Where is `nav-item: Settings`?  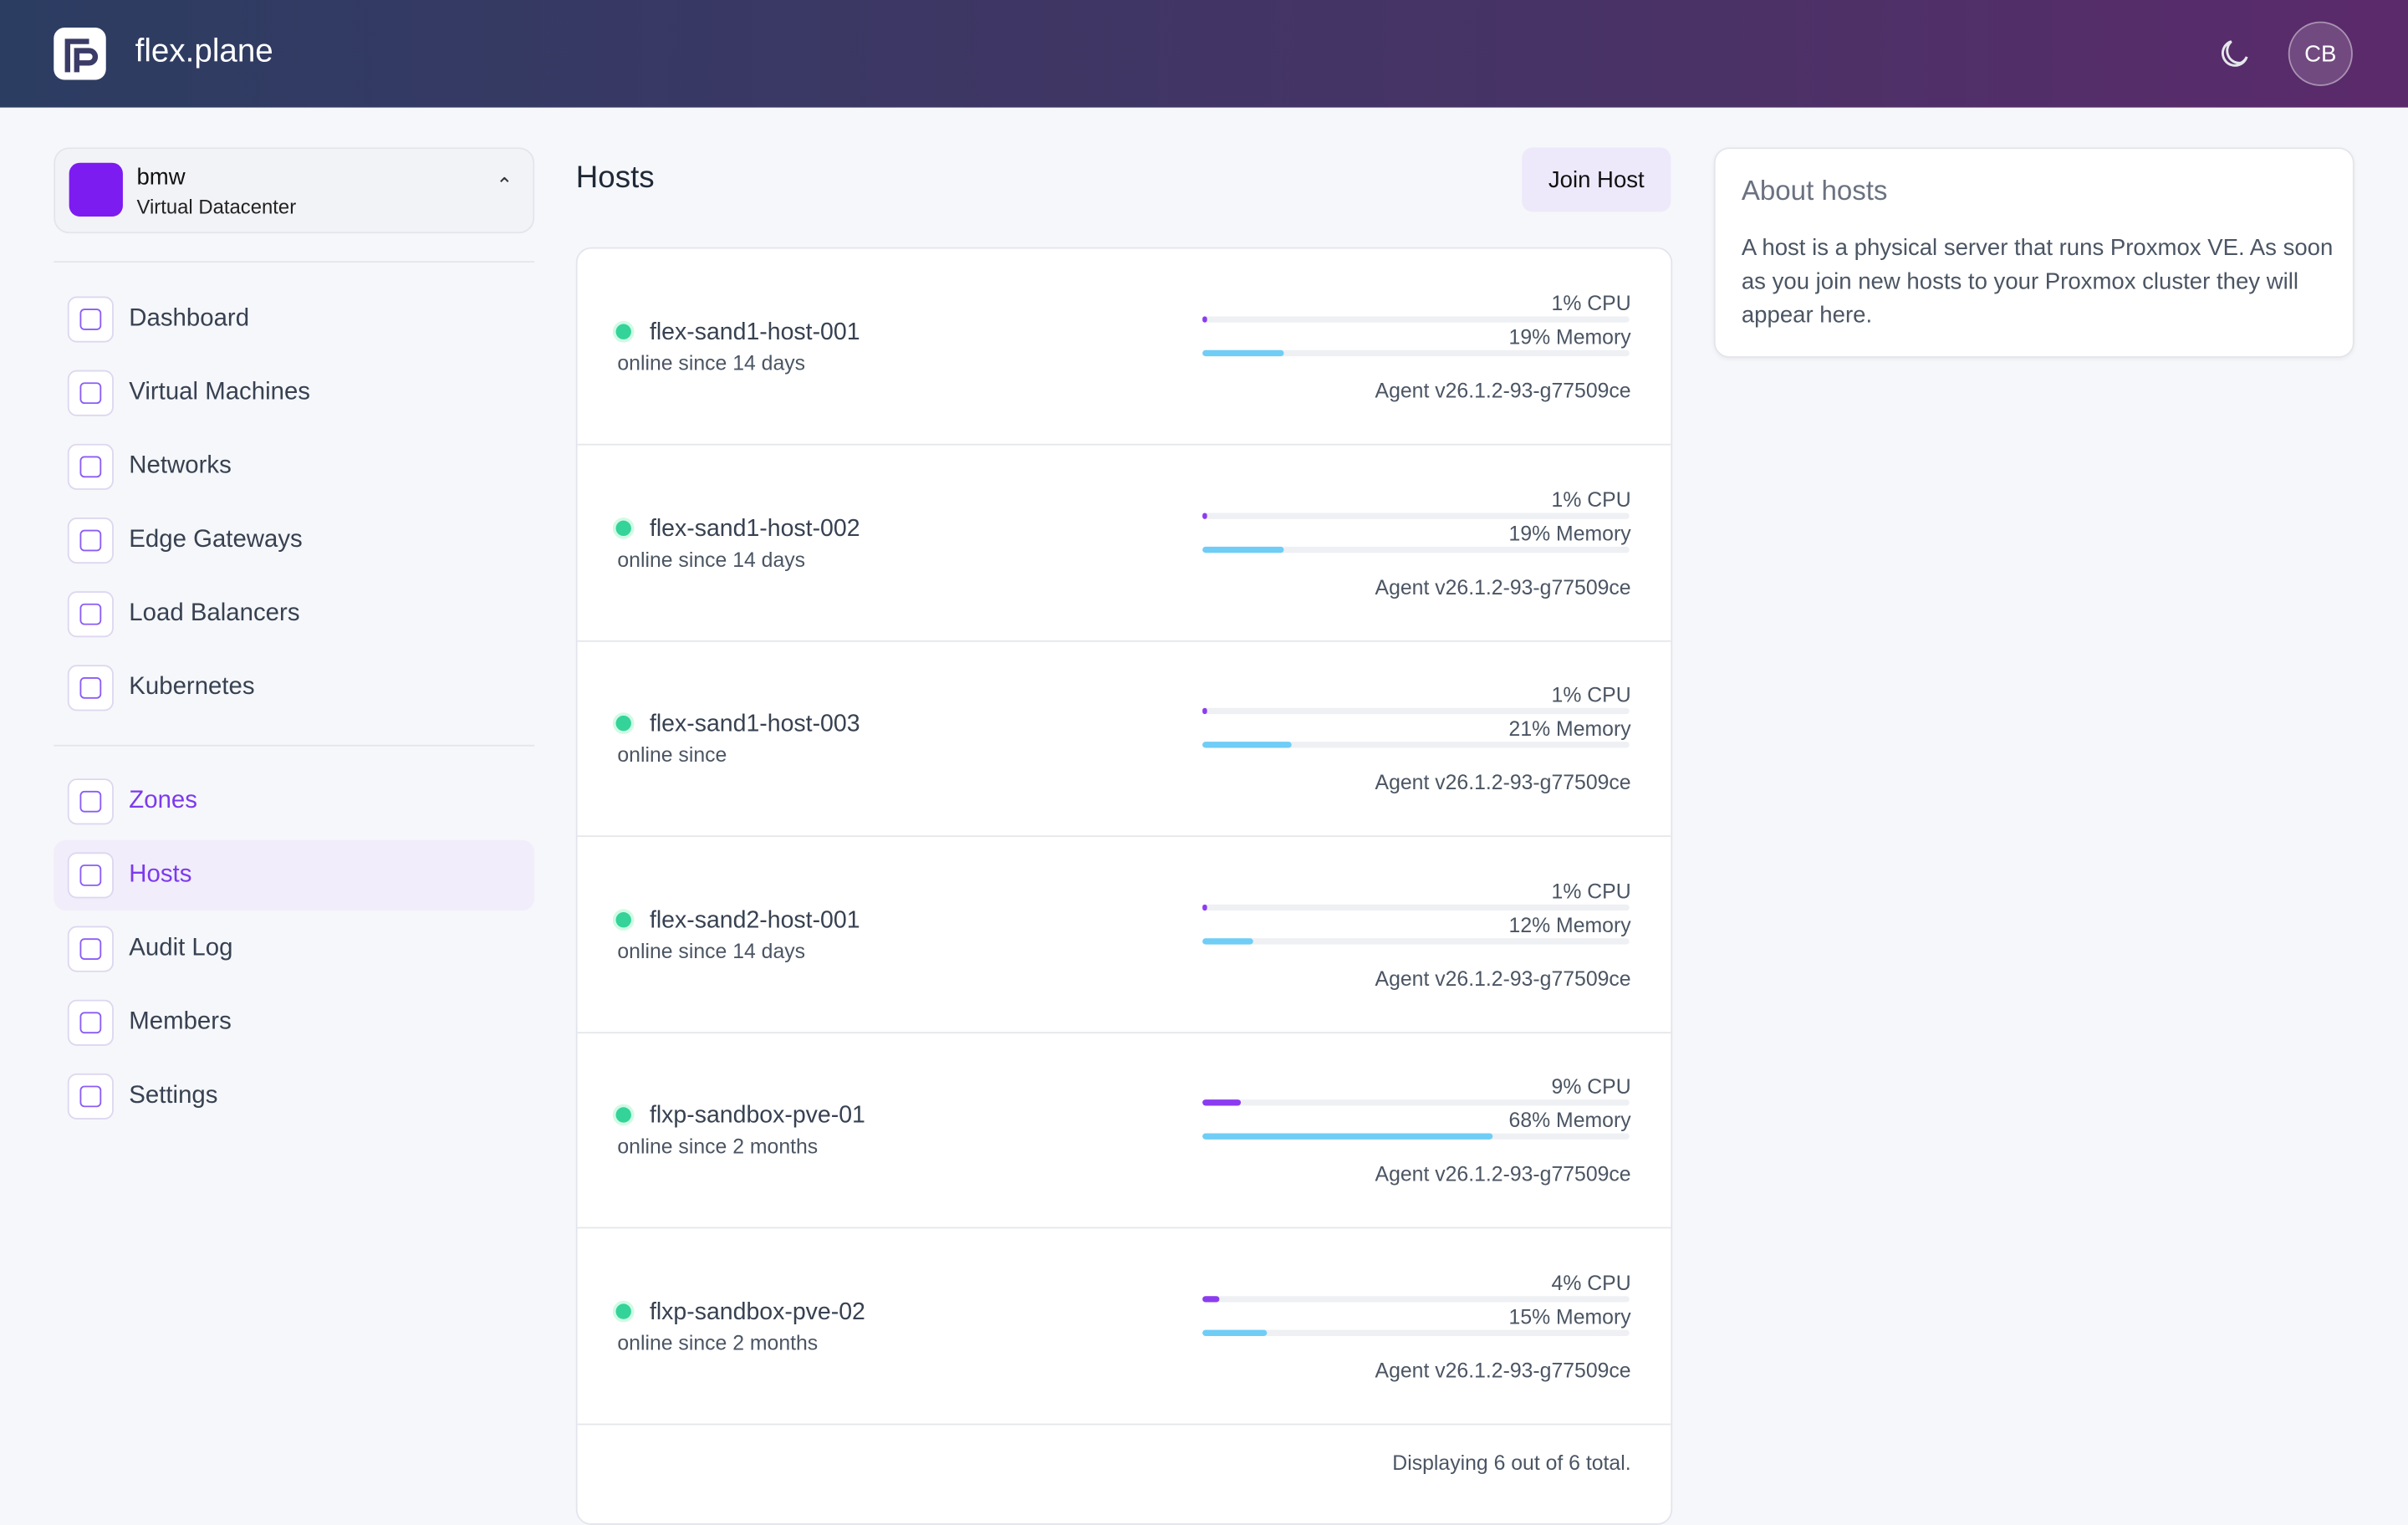 nav-item: Settings is located at coordinates (294, 1096).